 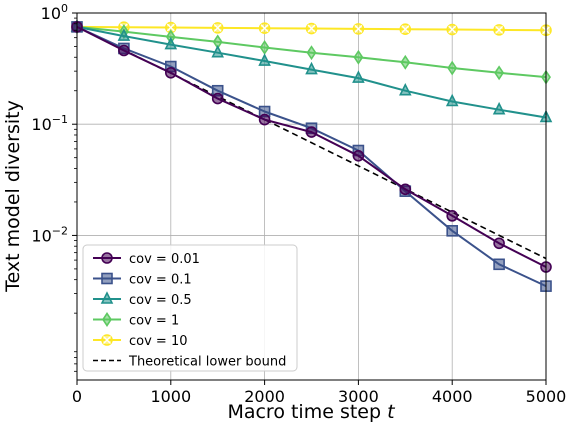 I want to click on legend-label: cov = 0.01, so click(x=164, y=259).